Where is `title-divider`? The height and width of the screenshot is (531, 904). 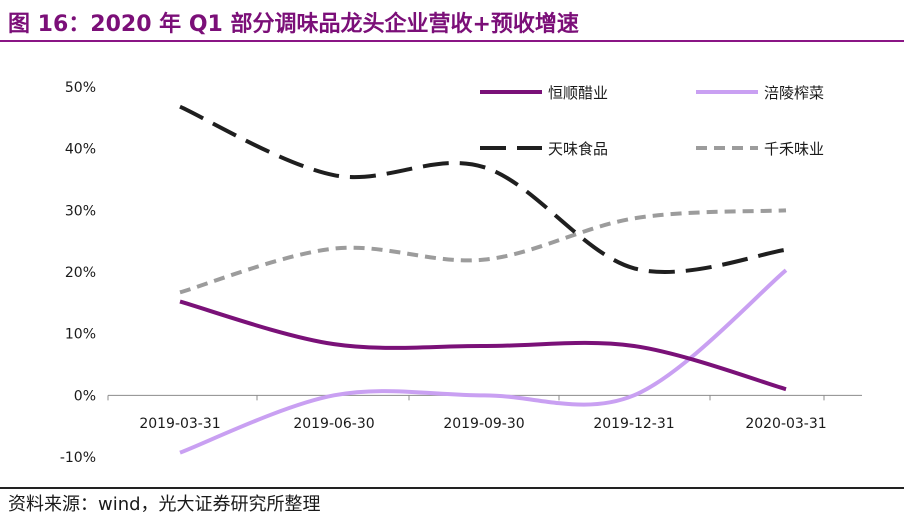
title-divider is located at coordinates (452, 41).